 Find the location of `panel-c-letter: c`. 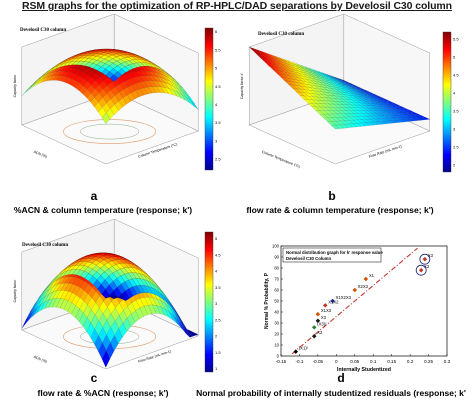

panel-c-letter: c is located at coordinates (94, 378).